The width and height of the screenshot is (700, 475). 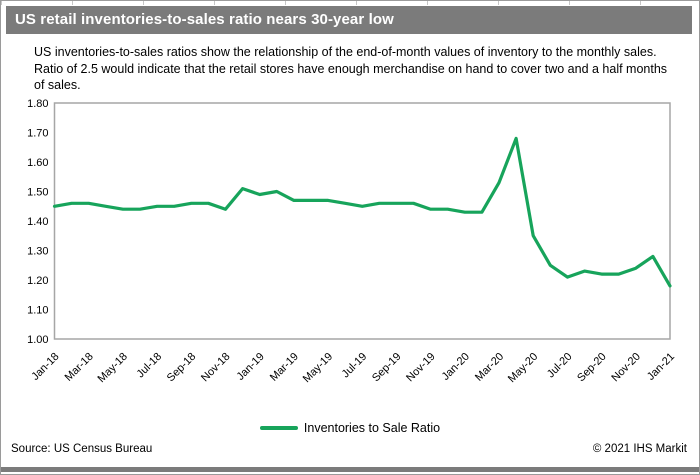 I want to click on x-axis-tick-label: Mar-18, so click(x=79, y=367).